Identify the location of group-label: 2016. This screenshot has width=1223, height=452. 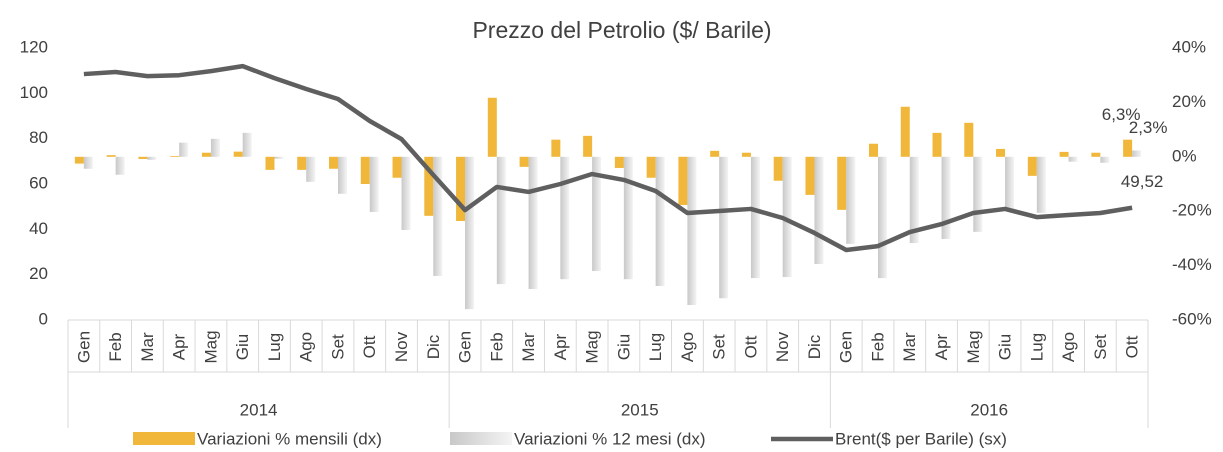
(989, 409).